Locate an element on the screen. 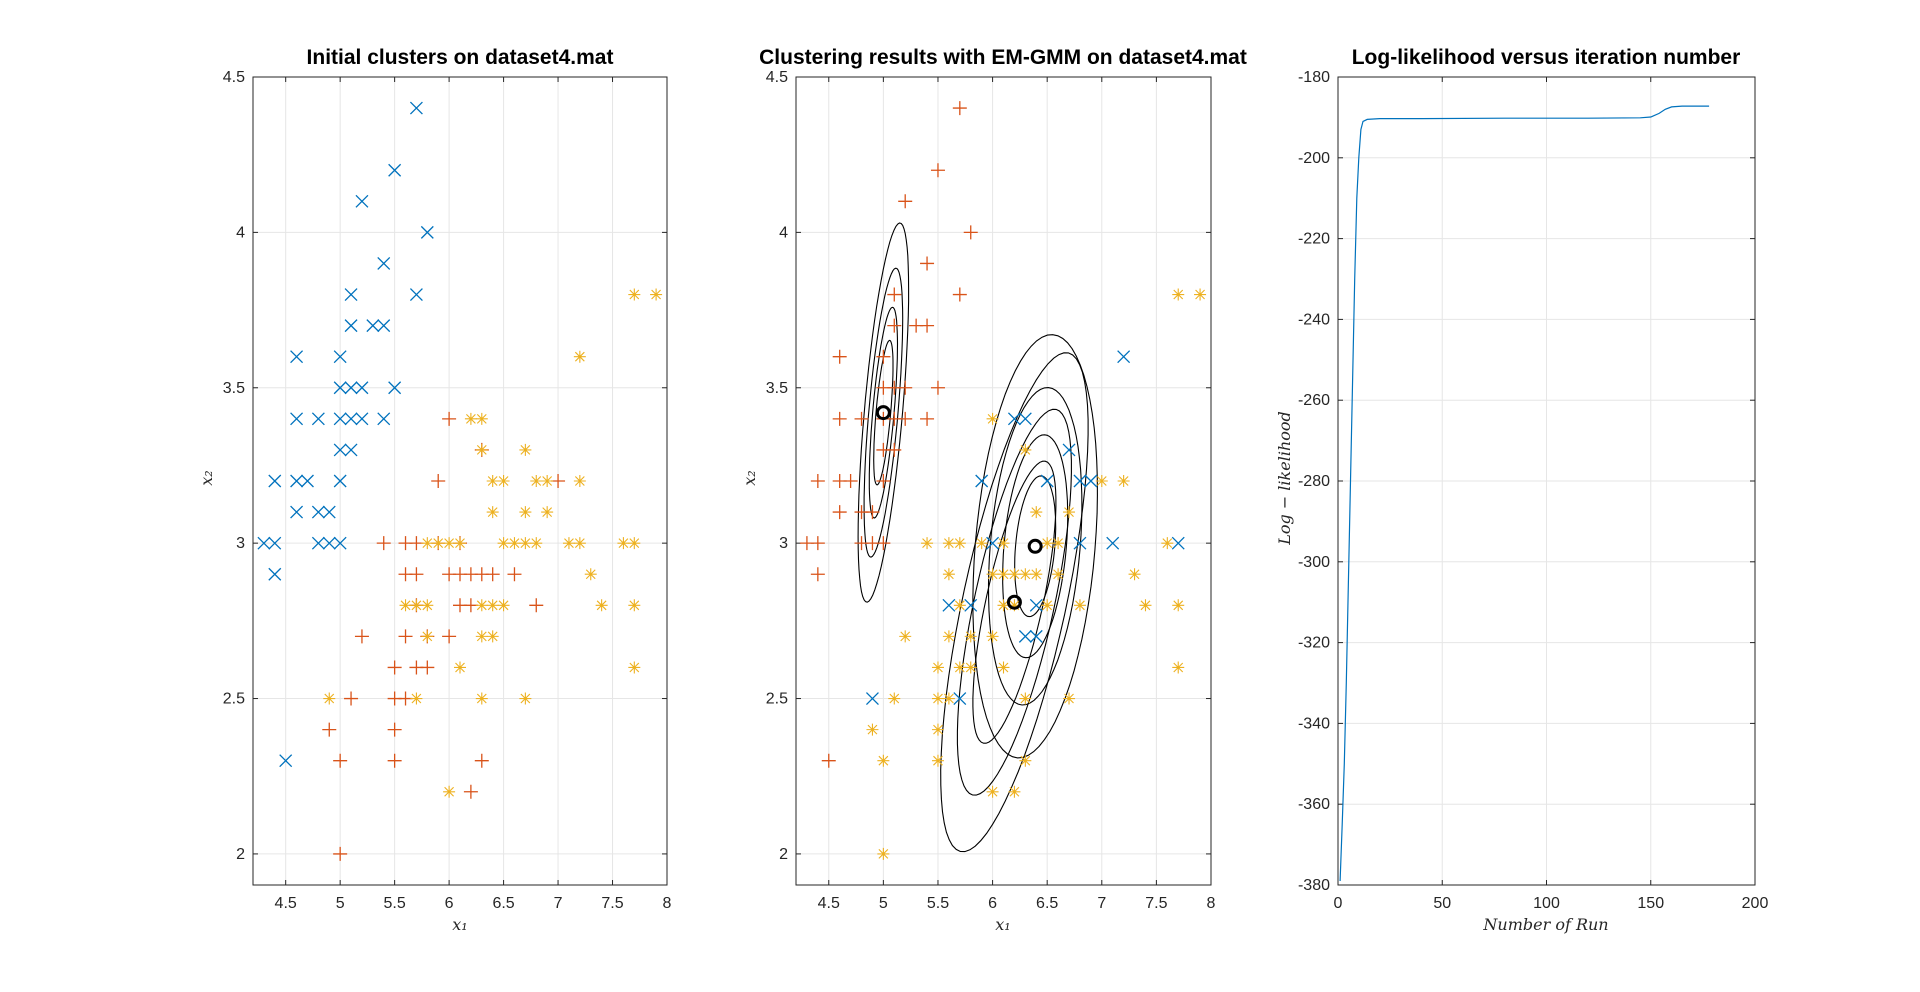 This screenshot has height=992, width=1920. chart3-title: Log-likelihood versus iteration number is located at coordinates (1546, 57).